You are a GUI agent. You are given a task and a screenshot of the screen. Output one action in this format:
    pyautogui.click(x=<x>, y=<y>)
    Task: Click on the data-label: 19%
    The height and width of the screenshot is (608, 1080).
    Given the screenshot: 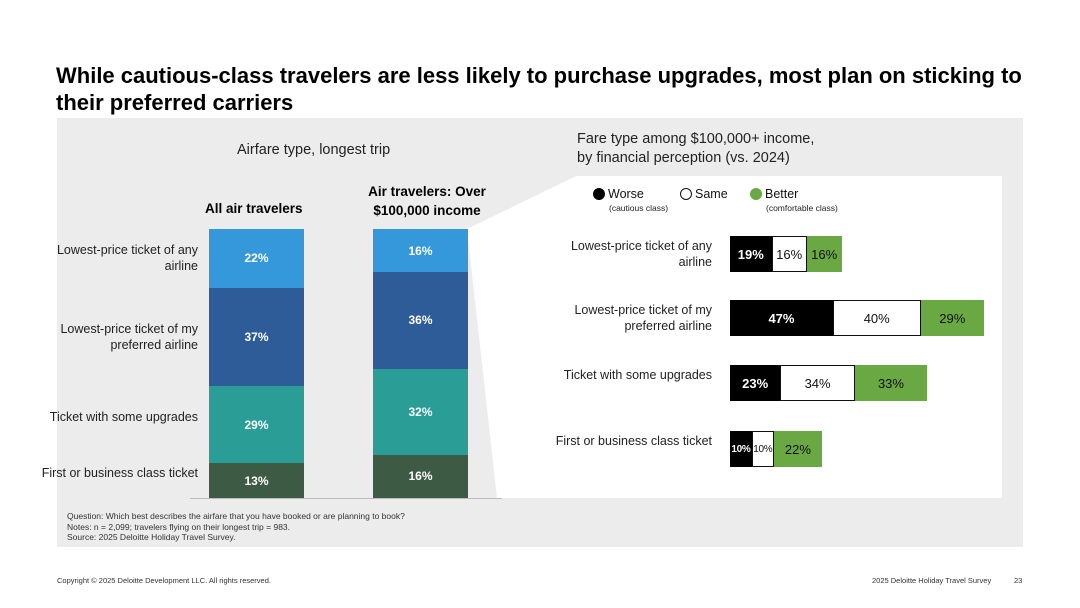 What is the action you would take?
    pyautogui.click(x=750, y=254)
    